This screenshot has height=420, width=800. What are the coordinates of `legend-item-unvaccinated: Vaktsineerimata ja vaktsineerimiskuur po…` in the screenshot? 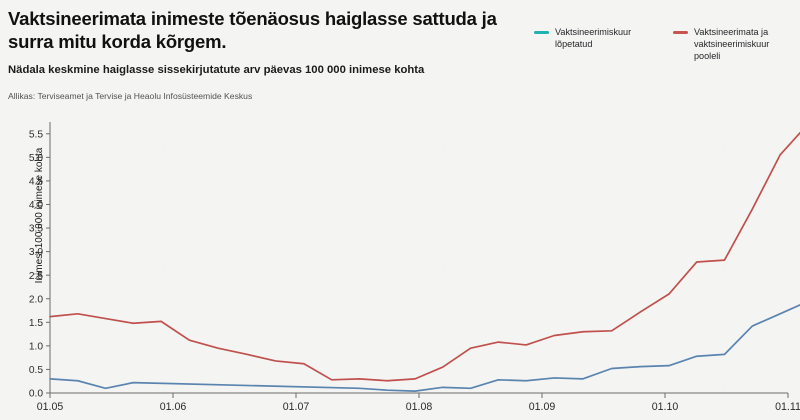 It's located at (731, 44).